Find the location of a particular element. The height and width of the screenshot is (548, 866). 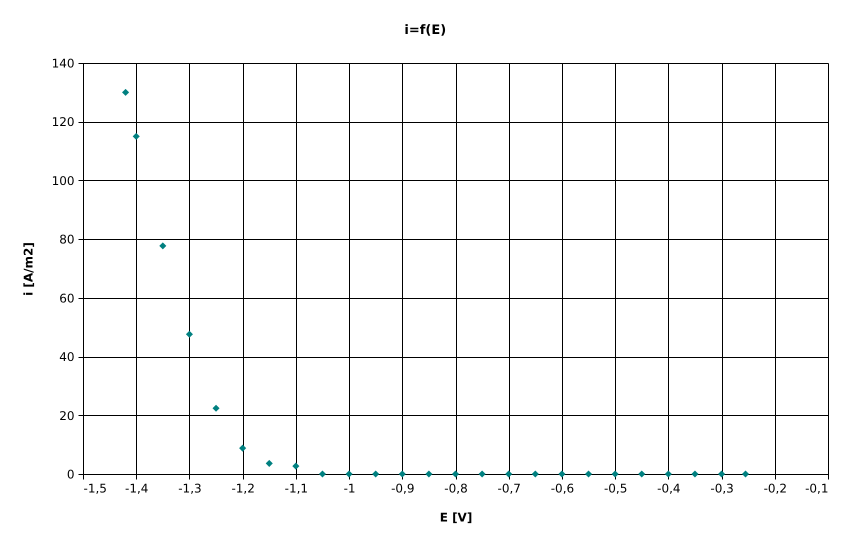

y-tick-label: 140 is located at coordinates (63, 63).